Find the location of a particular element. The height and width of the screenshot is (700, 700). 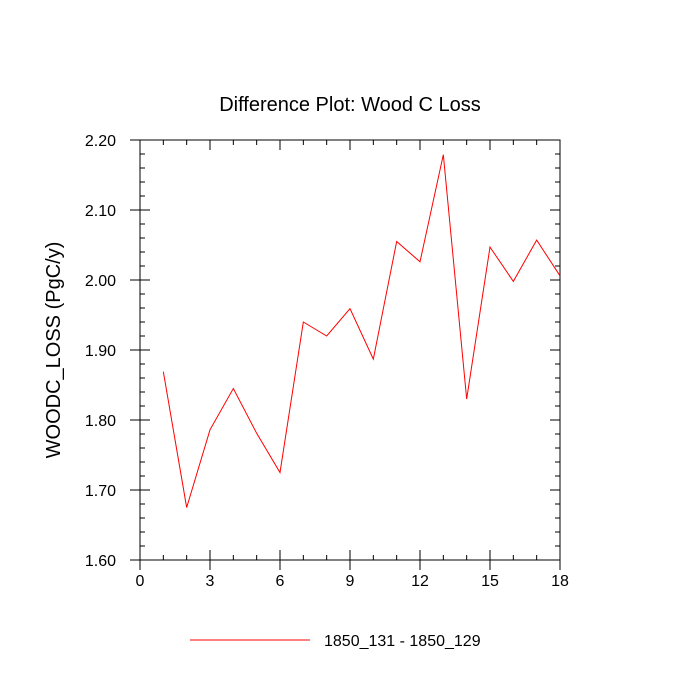

y-tick-label: 1.70 is located at coordinates (100, 491).